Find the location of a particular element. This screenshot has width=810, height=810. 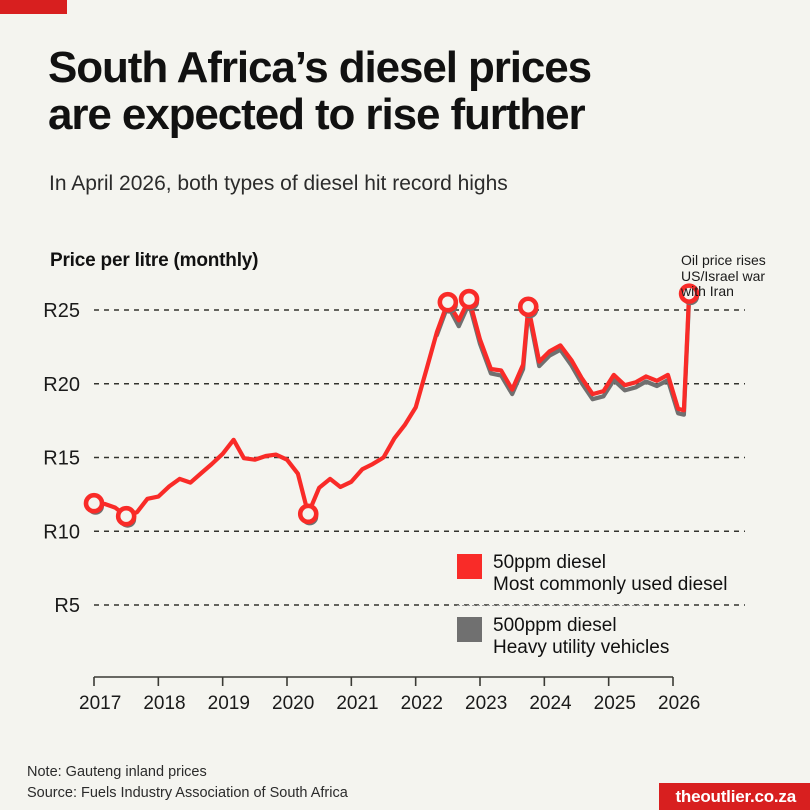

x-axis-tick-label: 2022 is located at coordinates (422, 703).